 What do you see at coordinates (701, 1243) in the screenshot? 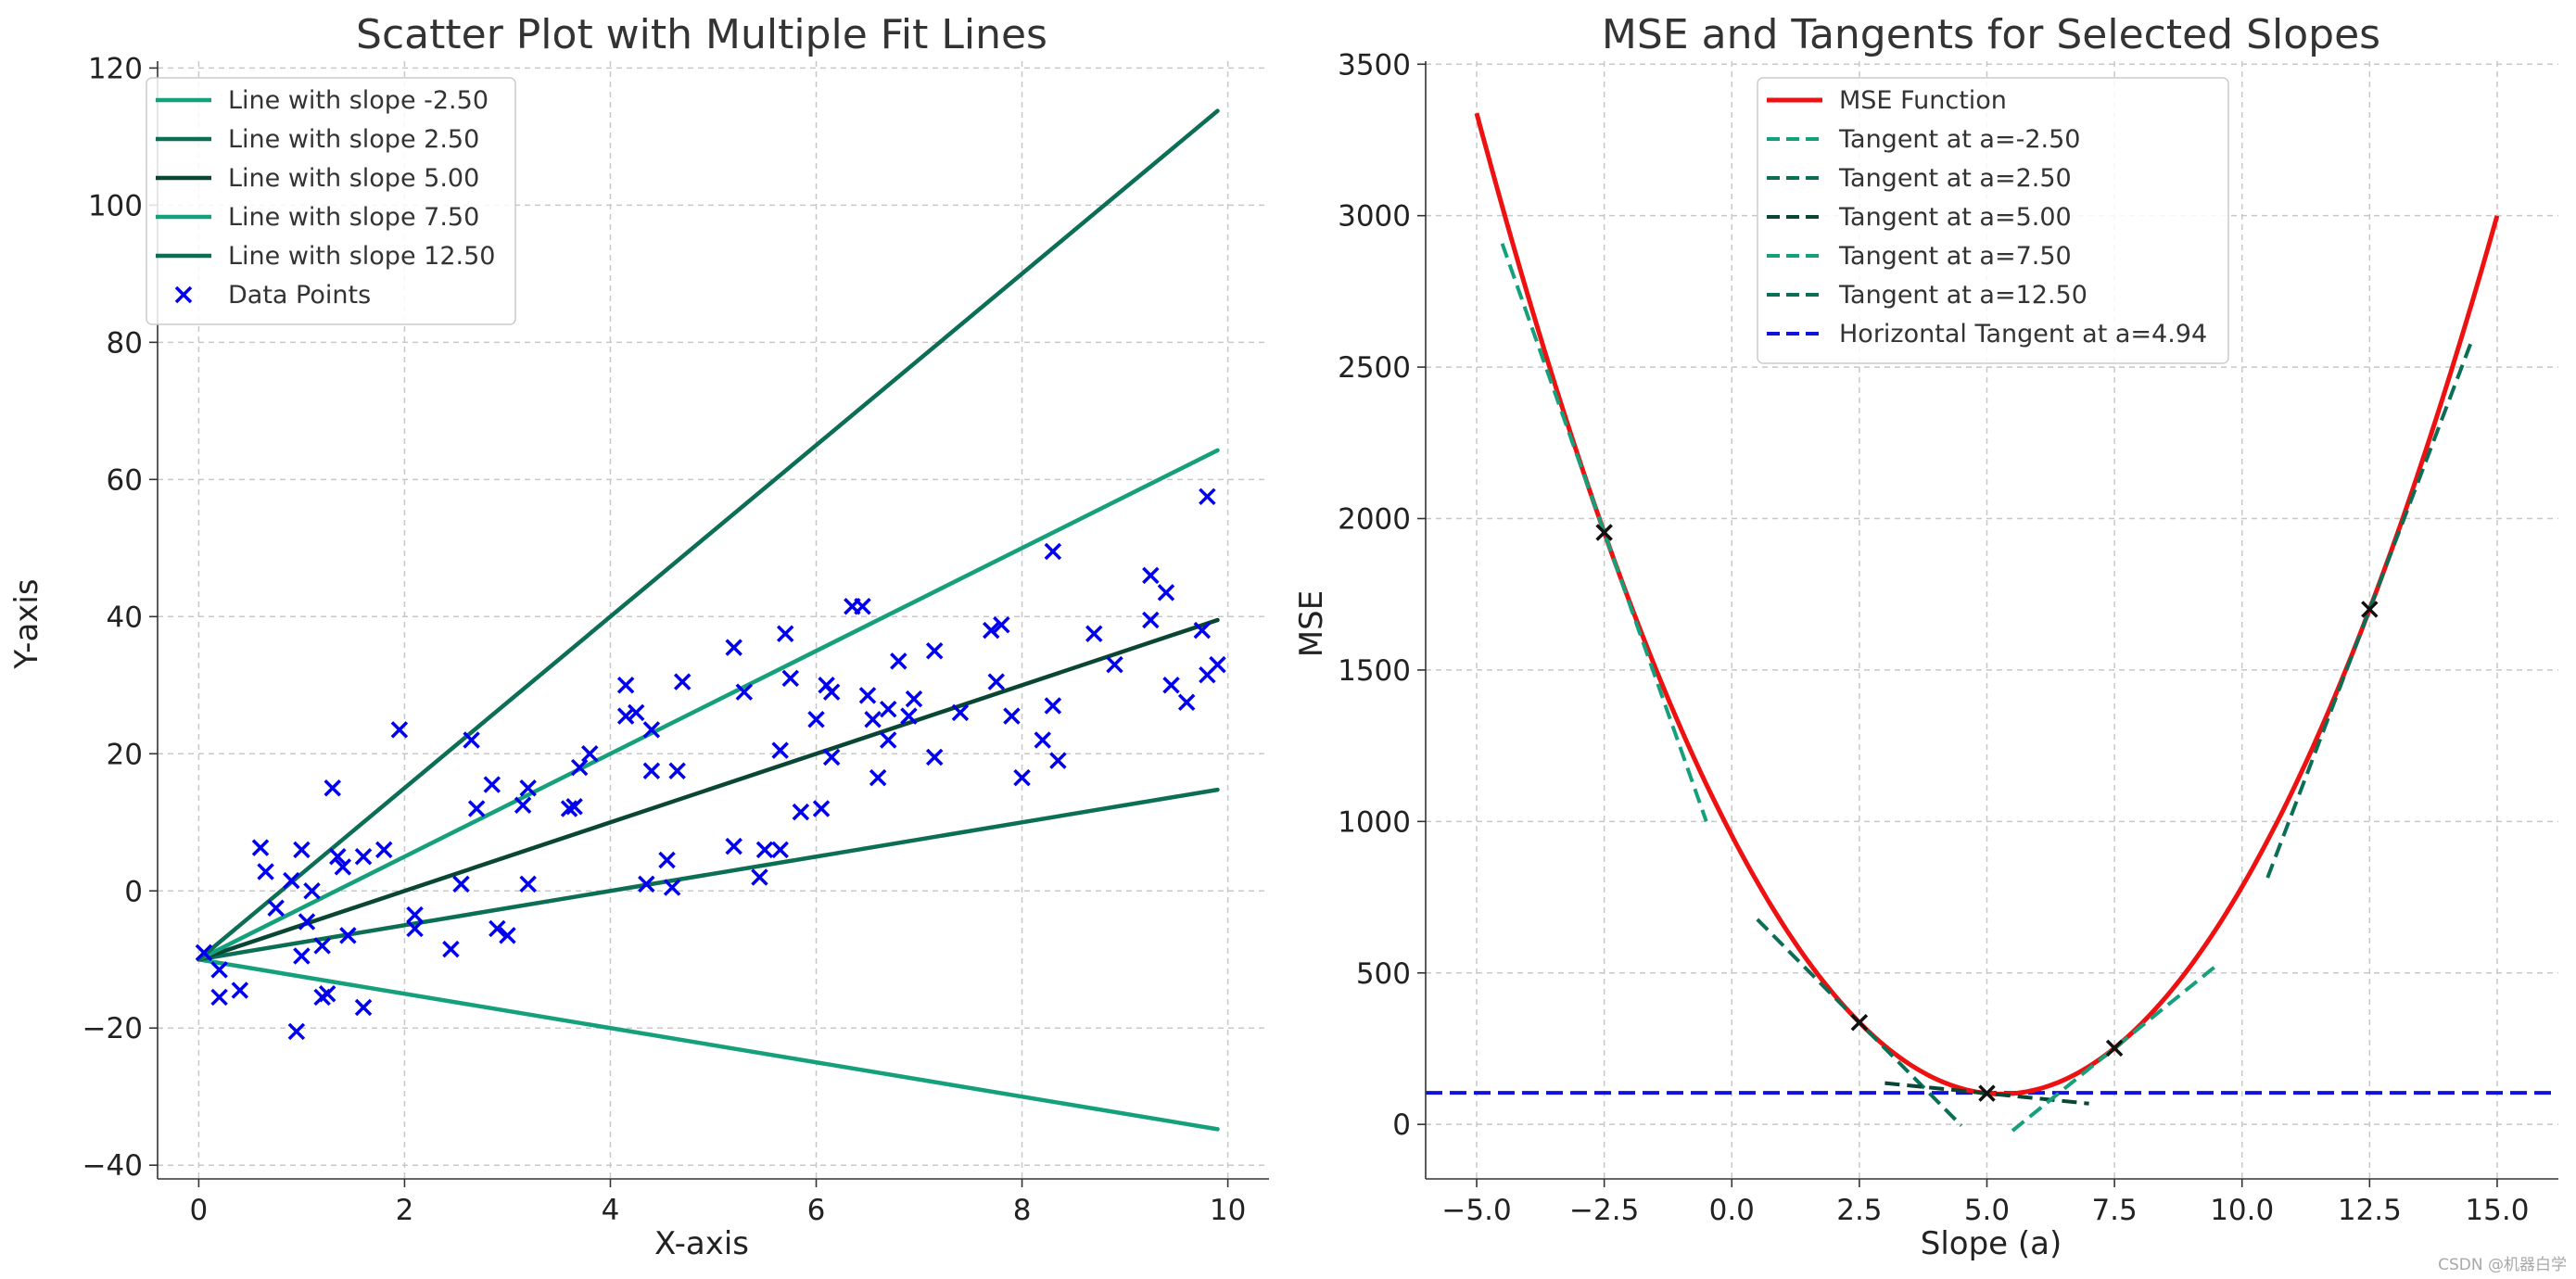
I see `scatter-x-axis-label: X-axis` at bounding box center [701, 1243].